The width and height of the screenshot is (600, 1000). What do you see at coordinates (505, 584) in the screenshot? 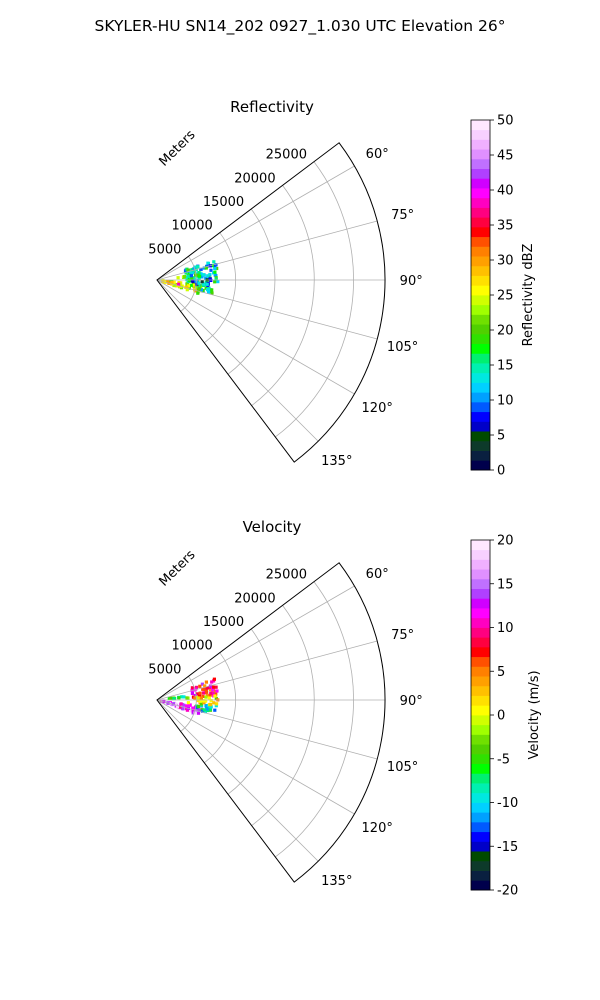
I see `velocity-colorbar-tick-label: 15` at bounding box center [505, 584].